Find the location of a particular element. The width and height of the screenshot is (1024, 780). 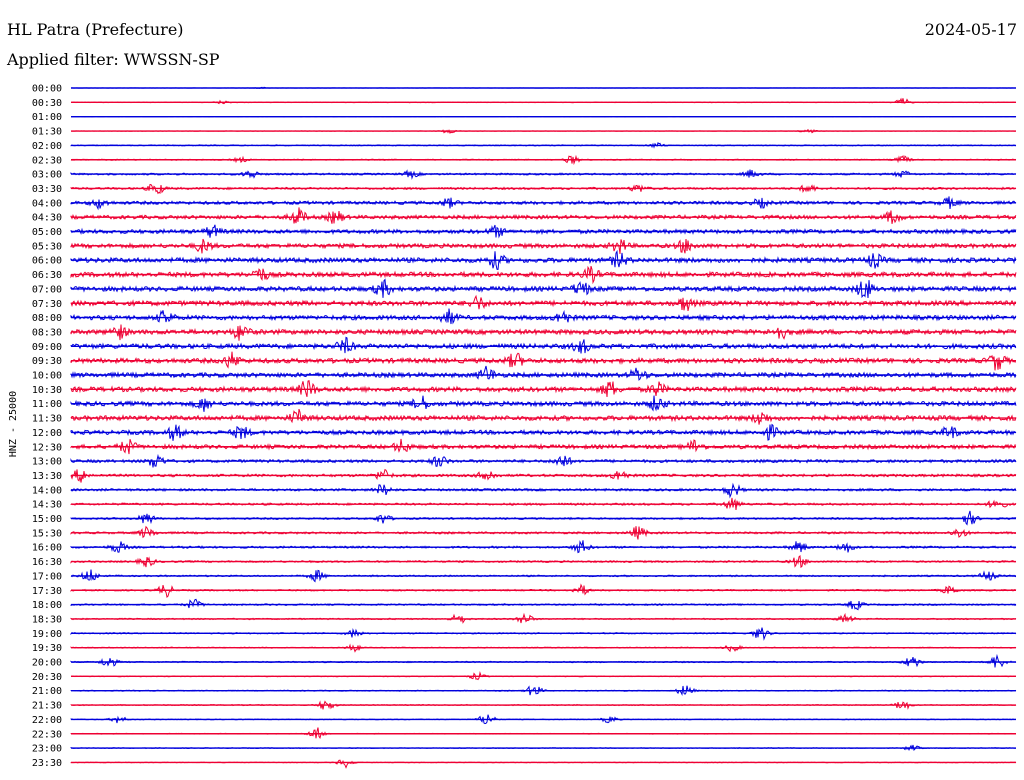

time-label: 00:00 is located at coordinates (47, 89).